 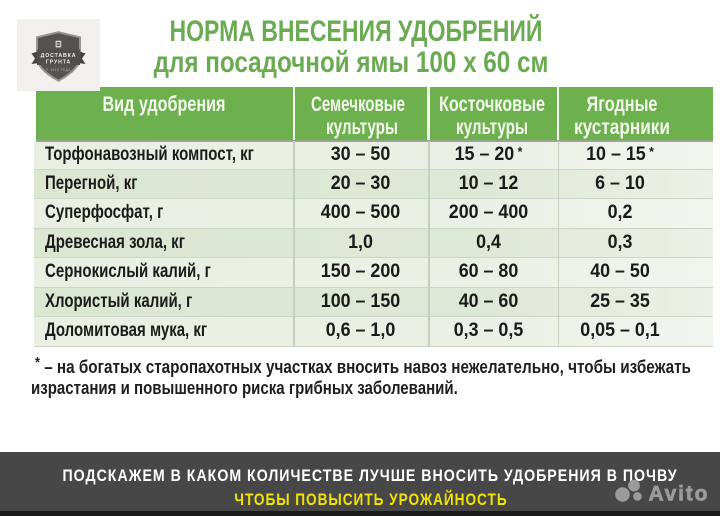 What do you see at coordinates (679, 494) in the screenshot?
I see `svg-text: Avito` at bounding box center [679, 494].